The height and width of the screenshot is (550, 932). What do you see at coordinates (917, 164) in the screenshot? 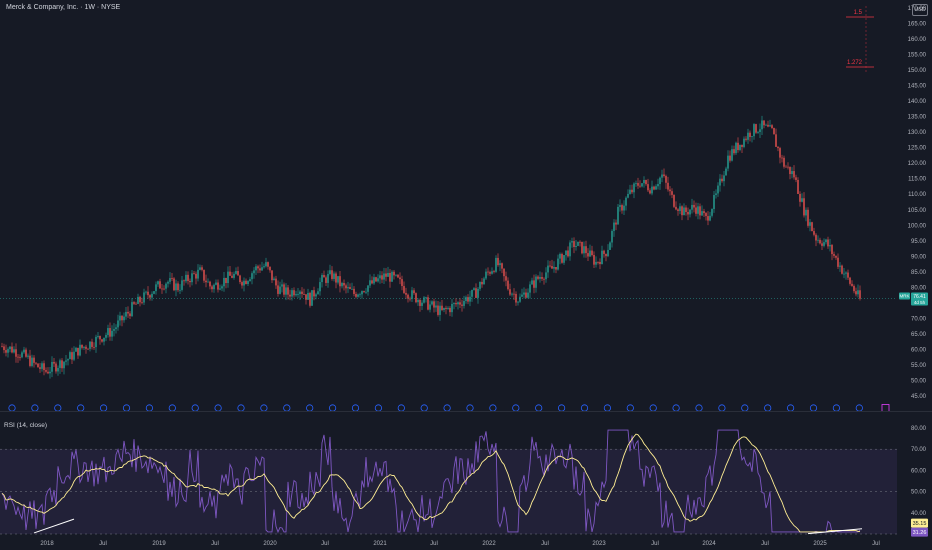
I see `price-tick: 120.00` at bounding box center [917, 164].